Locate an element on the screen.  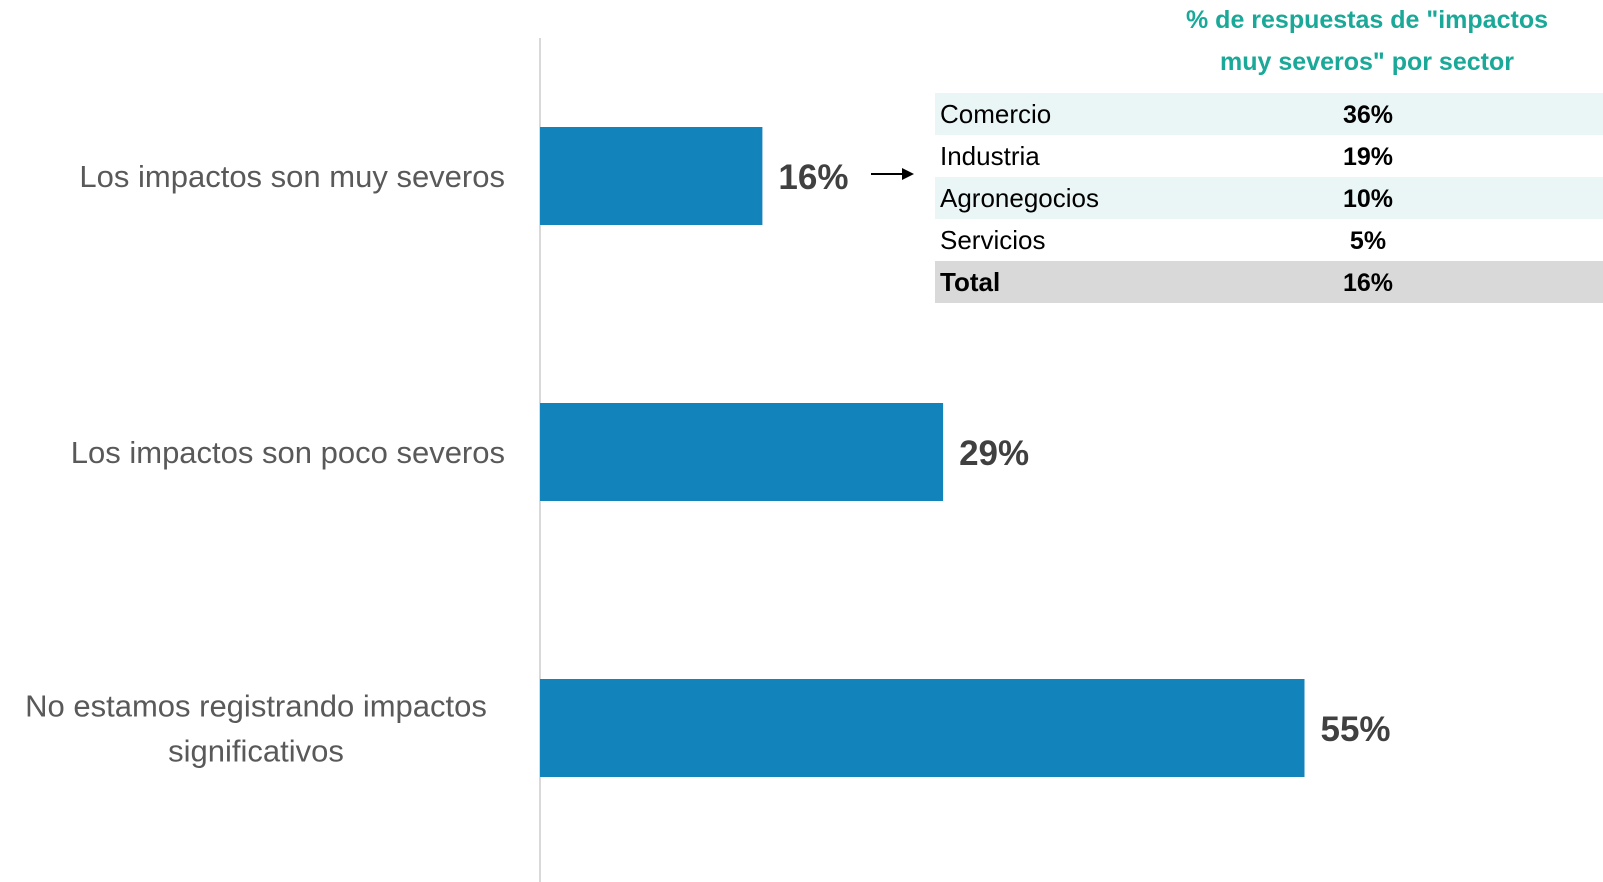
category-label-1-line-1: Los impactos son muy severos is located at coordinates (292, 176).